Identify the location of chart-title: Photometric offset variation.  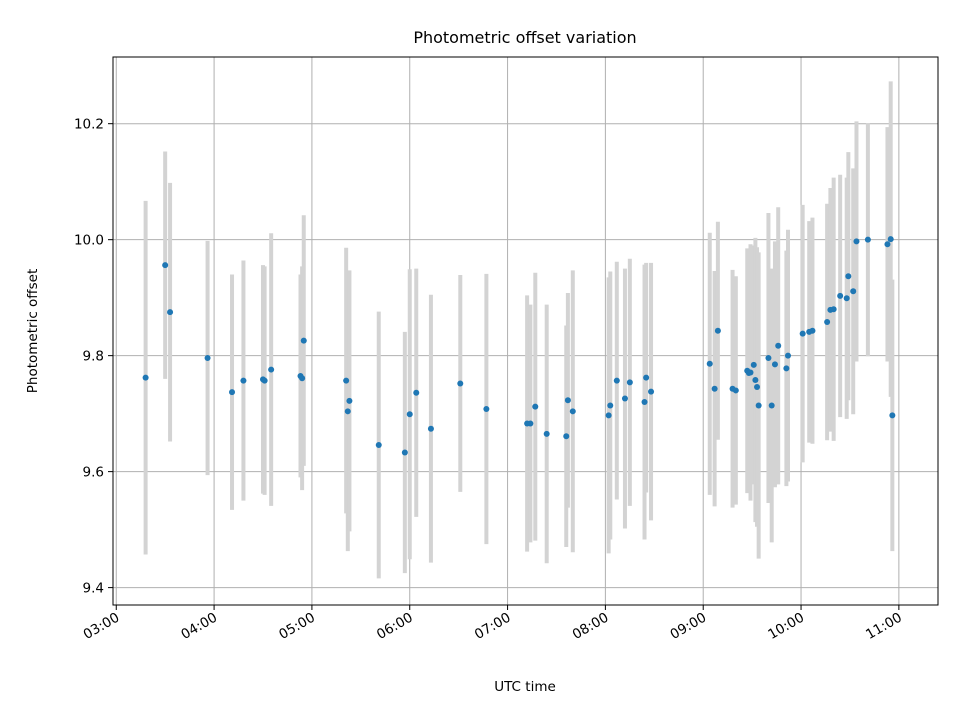
(524, 37).